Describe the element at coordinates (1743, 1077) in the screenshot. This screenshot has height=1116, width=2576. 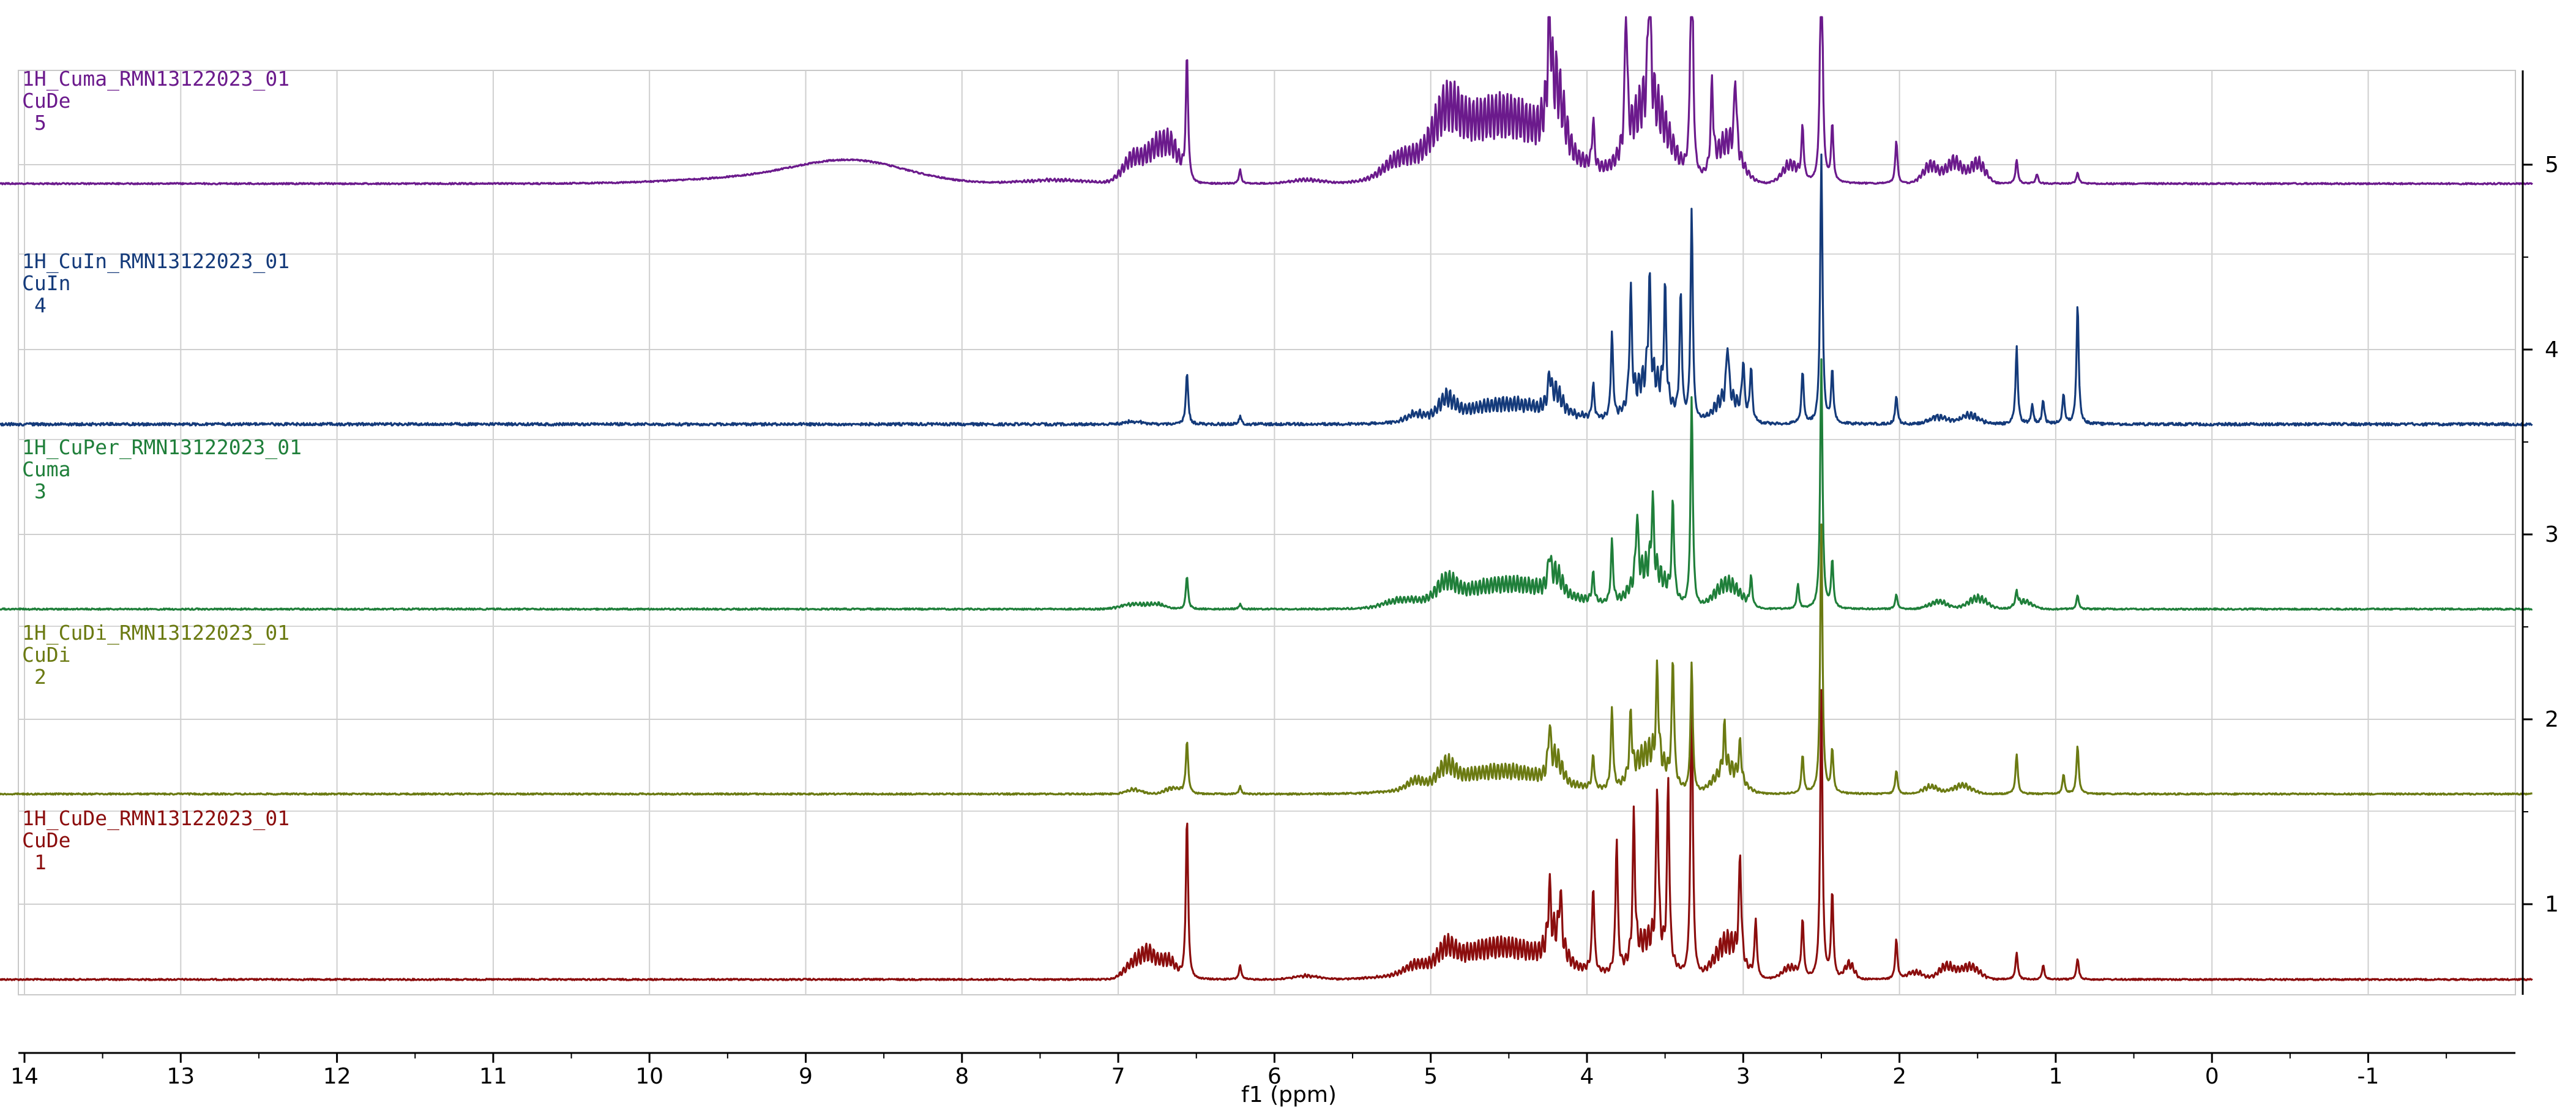
I see `x-tick-label: 3` at that location.